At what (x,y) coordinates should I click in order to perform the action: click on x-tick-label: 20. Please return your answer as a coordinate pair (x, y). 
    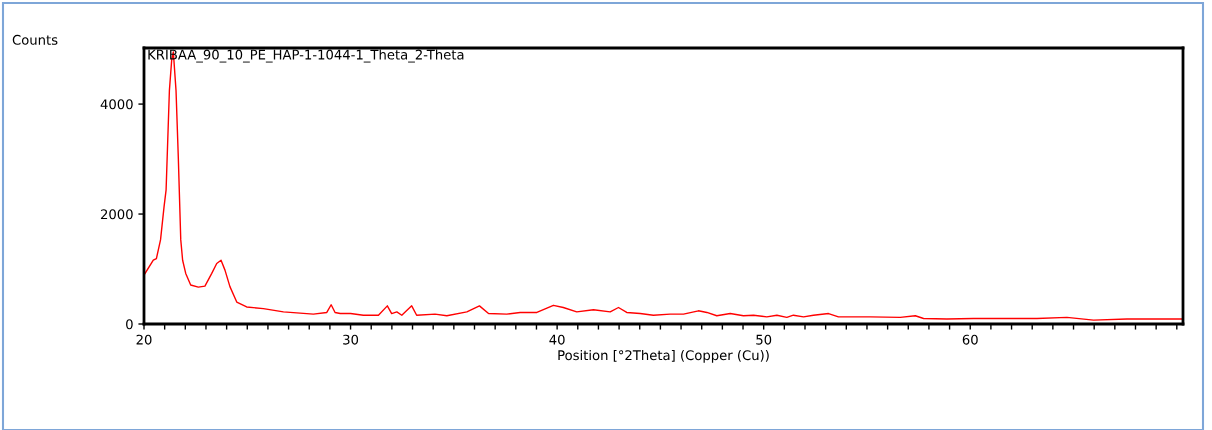
    Looking at the image, I should click on (144, 339).